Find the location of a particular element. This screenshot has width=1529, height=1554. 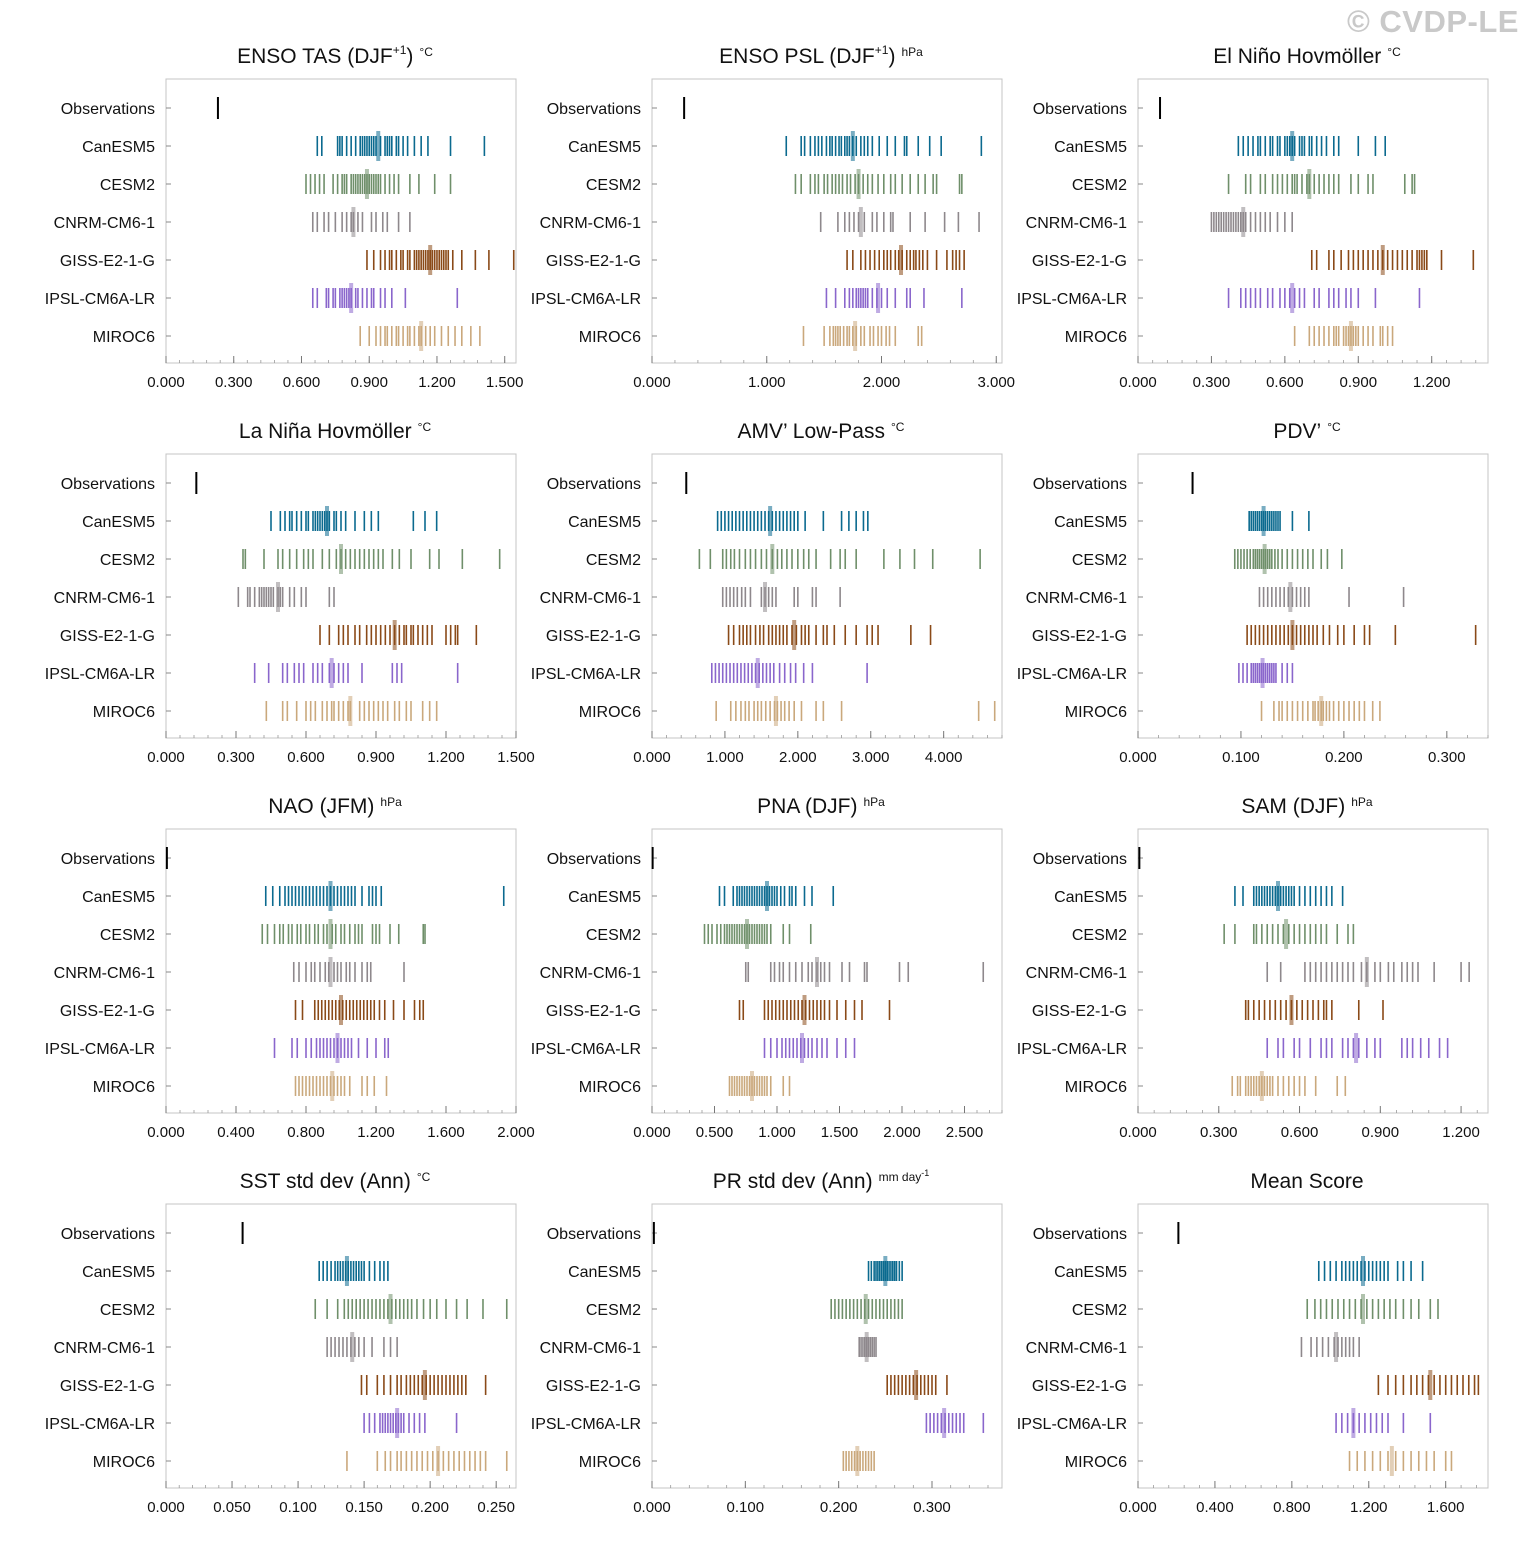

panel-title: PR std dev (Ann) mm day-1 is located at coordinates (821, 1180).